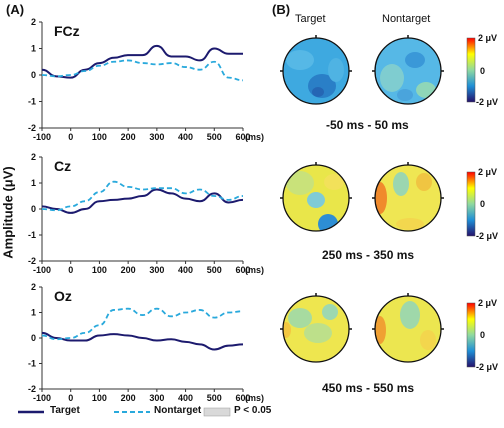 This screenshot has width=504, height=428. Describe the element at coordinates (408, 198) in the screenshot. I see `topomap-nontarget-mid` at that location.